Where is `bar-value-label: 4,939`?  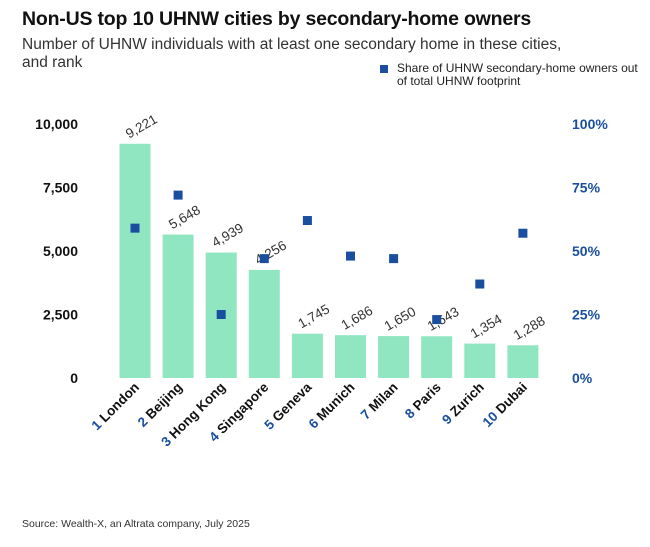 bar-value-label: 4,939 is located at coordinates (227, 235).